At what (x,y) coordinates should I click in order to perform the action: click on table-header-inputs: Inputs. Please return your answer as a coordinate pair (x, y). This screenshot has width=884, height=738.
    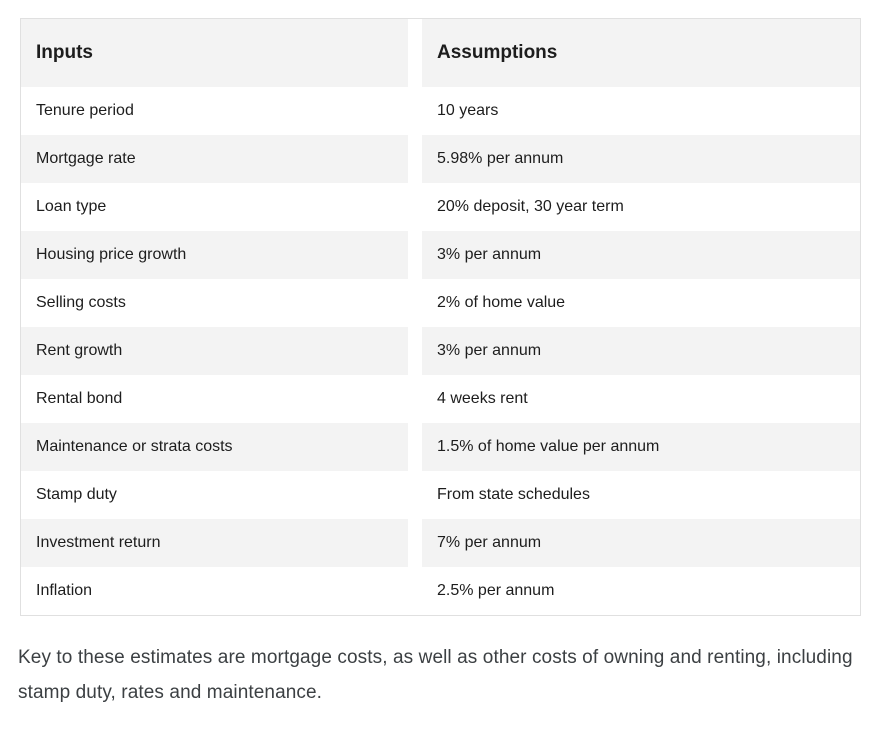
    Looking at the image, I should click on (221, 53).